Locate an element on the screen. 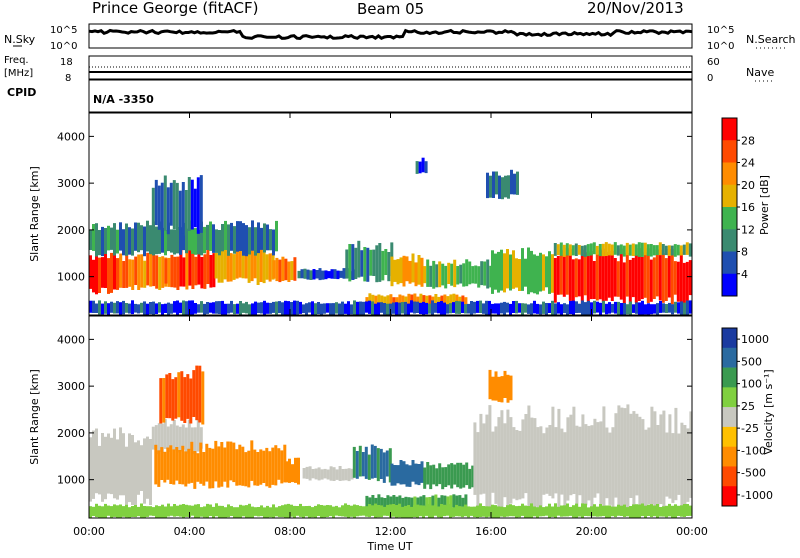 The width and height of the screenshot is (800, 558). nave-tick-top: 60 is located at coordinates (713, 62).